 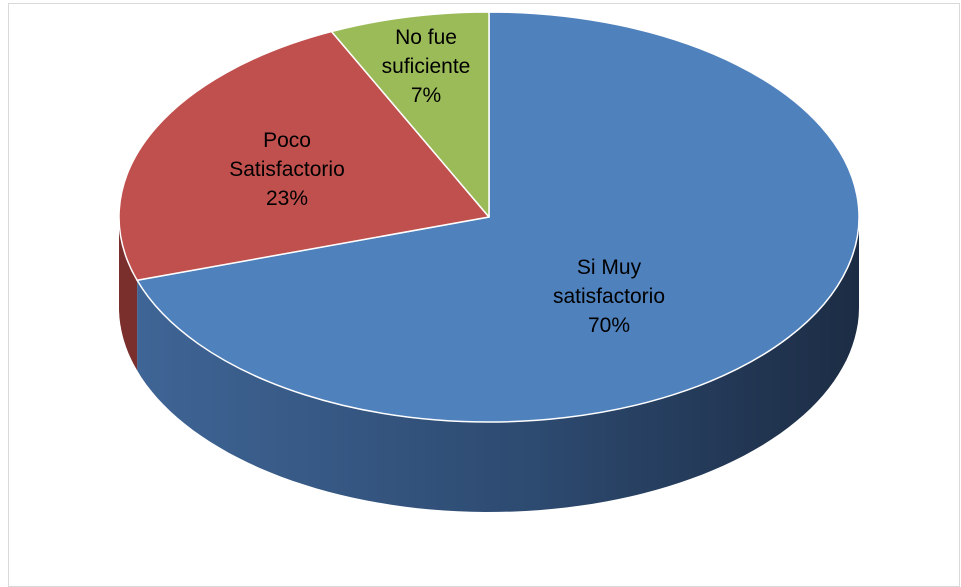 I want to click on slice-percent-2: 7%, so click(x=426, y=95).